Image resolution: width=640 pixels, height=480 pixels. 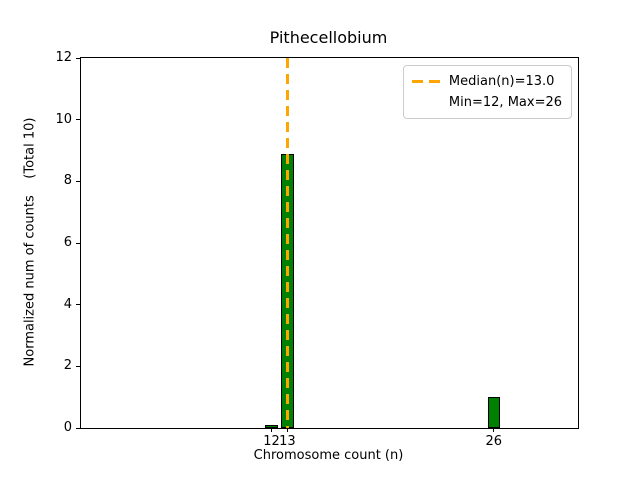 I want to click on legend-item-median: Median(n)=13.0, so click(x=486, y=81).